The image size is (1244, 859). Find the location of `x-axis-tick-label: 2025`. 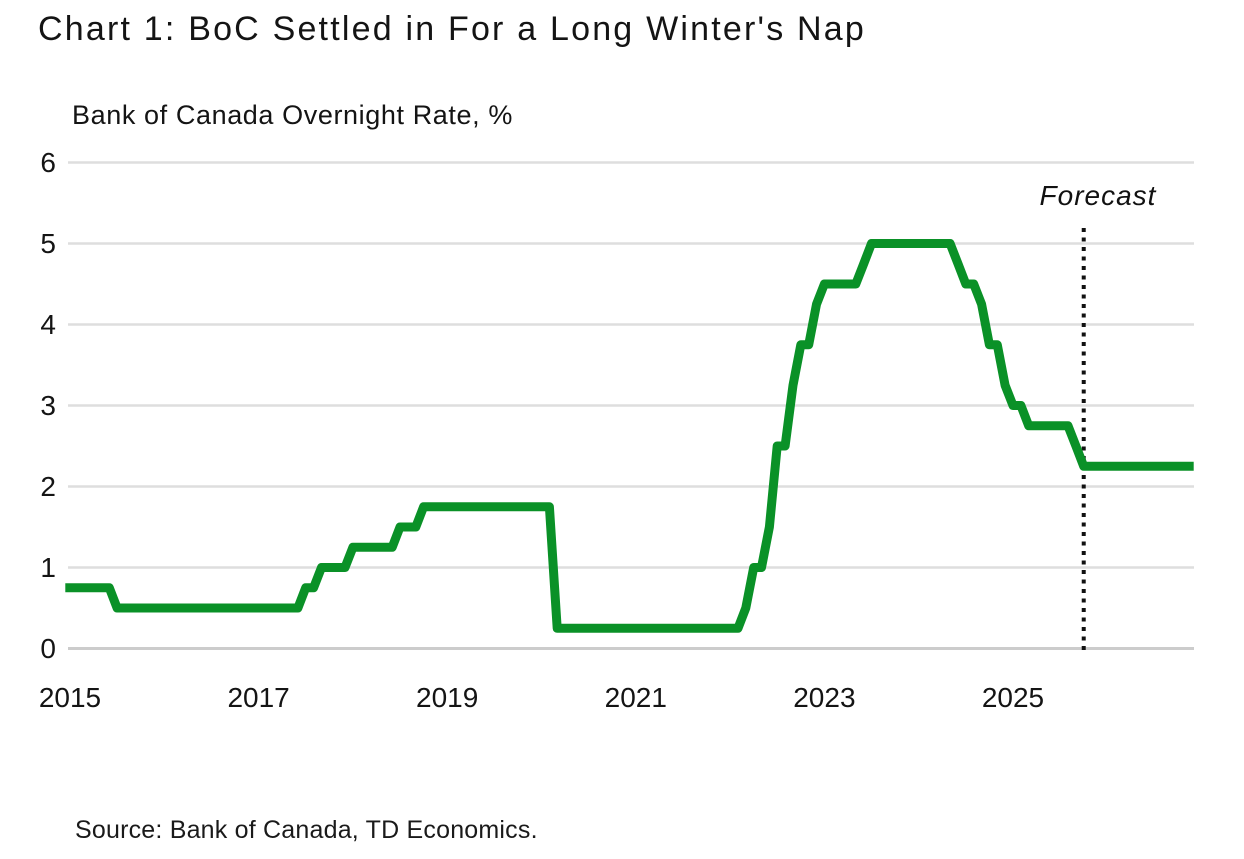

x-axis-tick-label: 2025 is located at coordinates (1013, 697).